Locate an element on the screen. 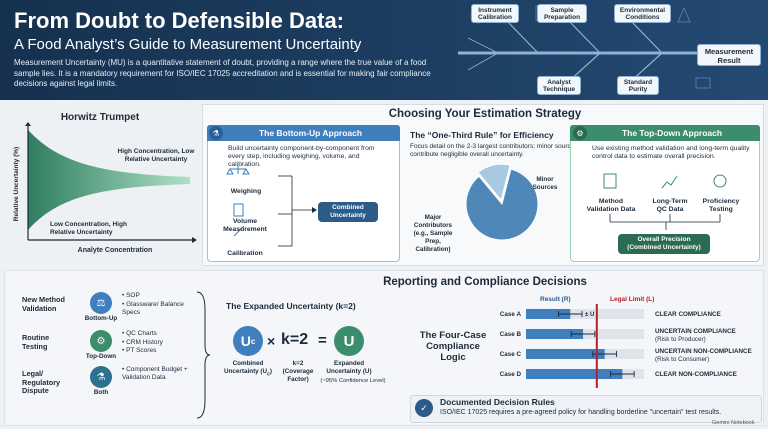  plus-minus-label: ± U is located at coordinates (589, 315).